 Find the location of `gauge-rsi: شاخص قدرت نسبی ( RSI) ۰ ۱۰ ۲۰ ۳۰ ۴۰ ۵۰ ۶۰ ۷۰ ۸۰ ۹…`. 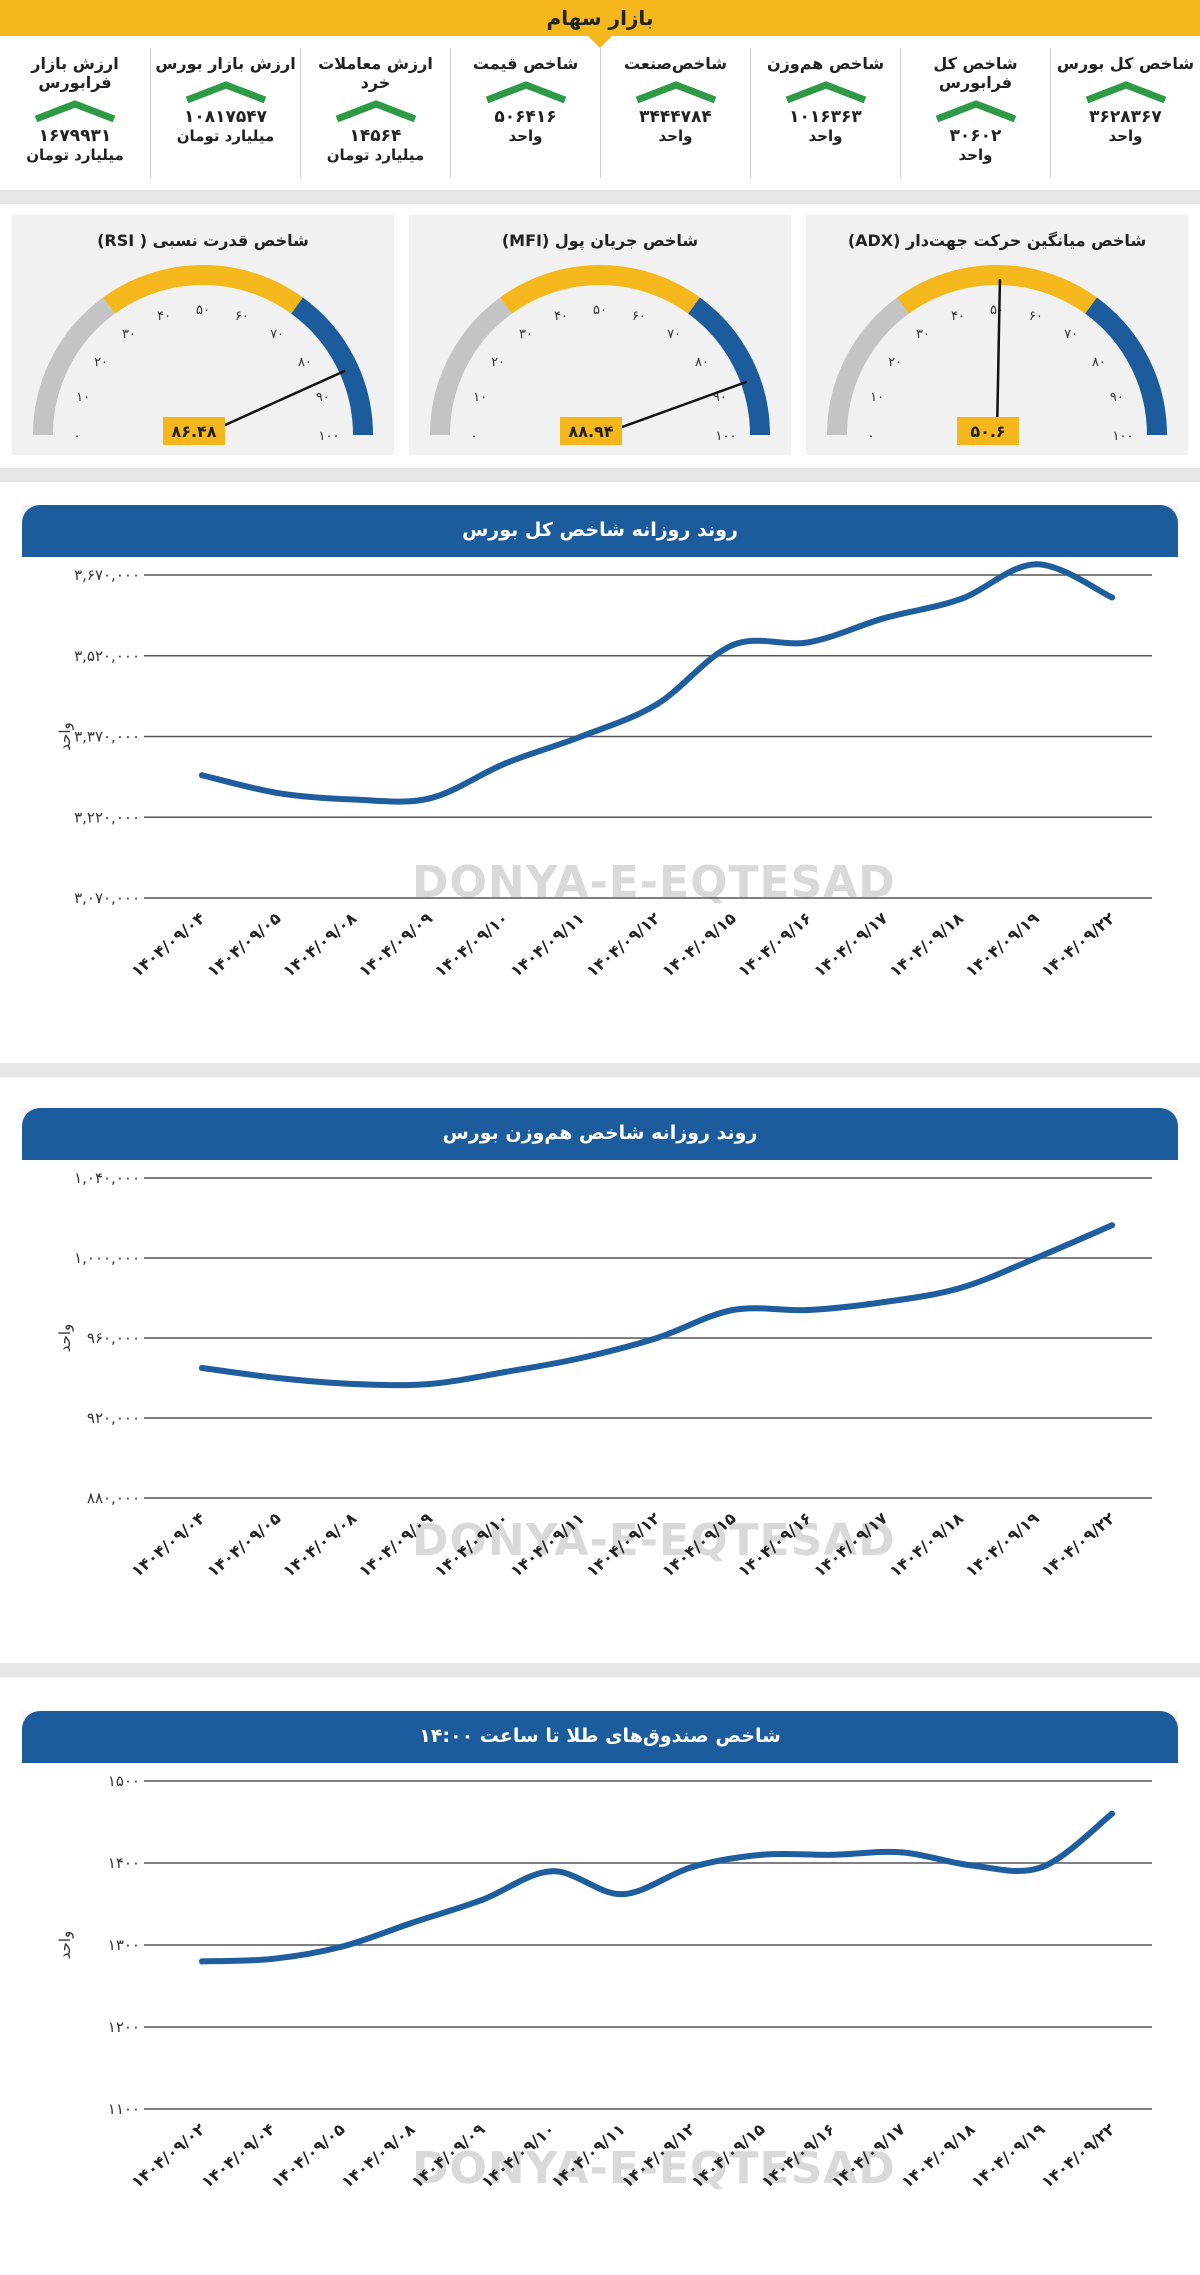

gauge-rsi: شاخص قدرت نسبی ( RSI) ۰ ۱۰ ۲۰ ۳۰ ۴۰ ۵۰ ۶۰ ۷۰ ۸۰ ۹… is located at coordinates (203, 335).